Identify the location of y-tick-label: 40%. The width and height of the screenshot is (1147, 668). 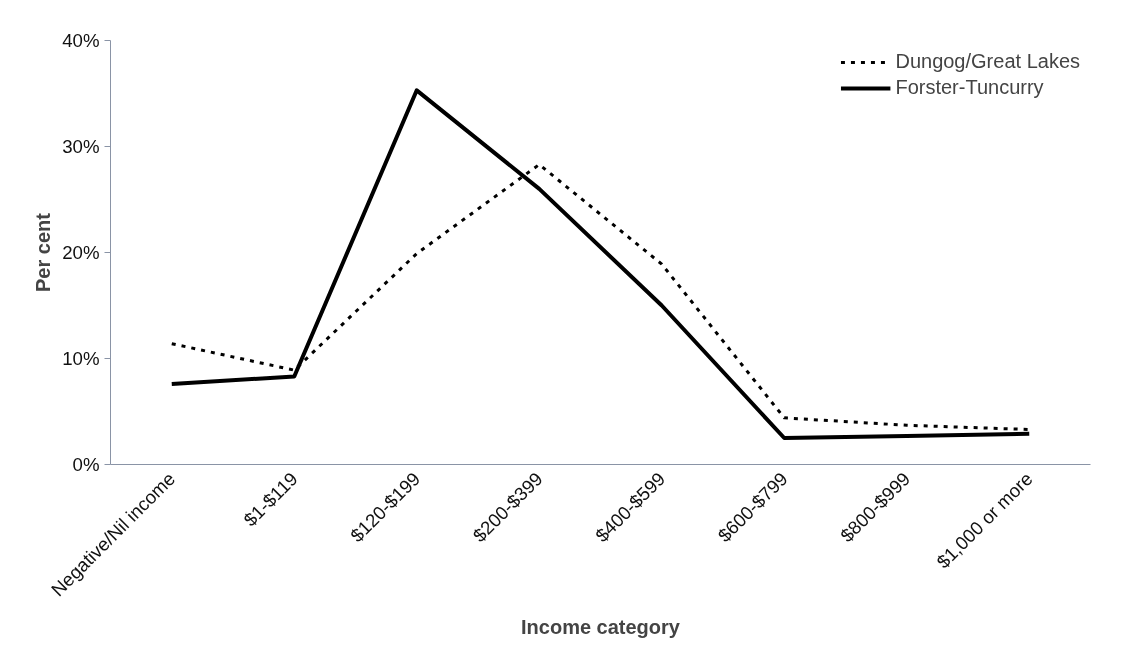
(81, 40).